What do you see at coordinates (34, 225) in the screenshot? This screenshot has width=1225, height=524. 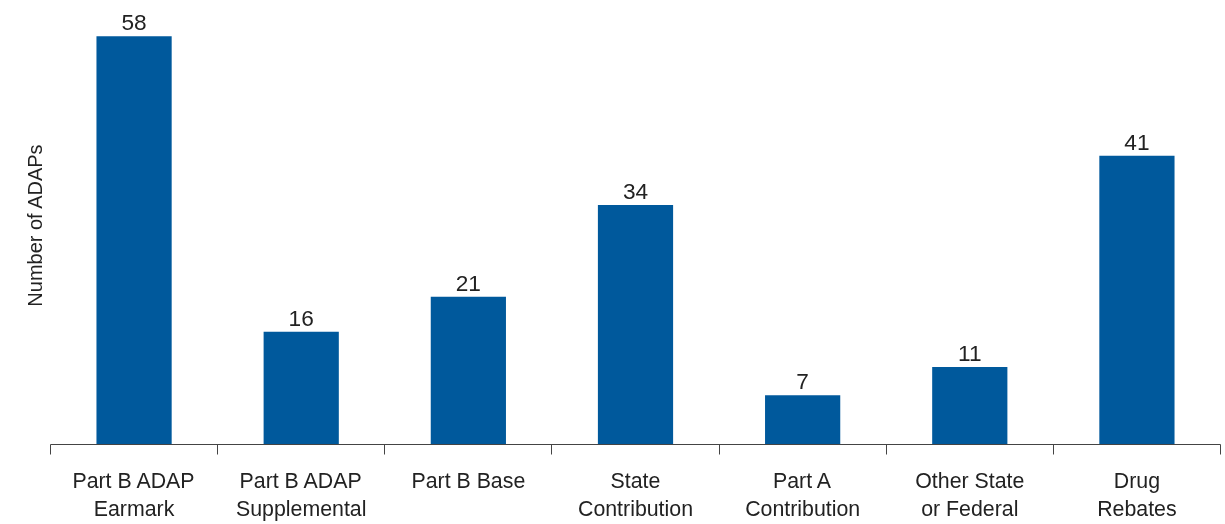 I see `y-axis-title: Number of ADAPs` at bounding box center [34, 225].